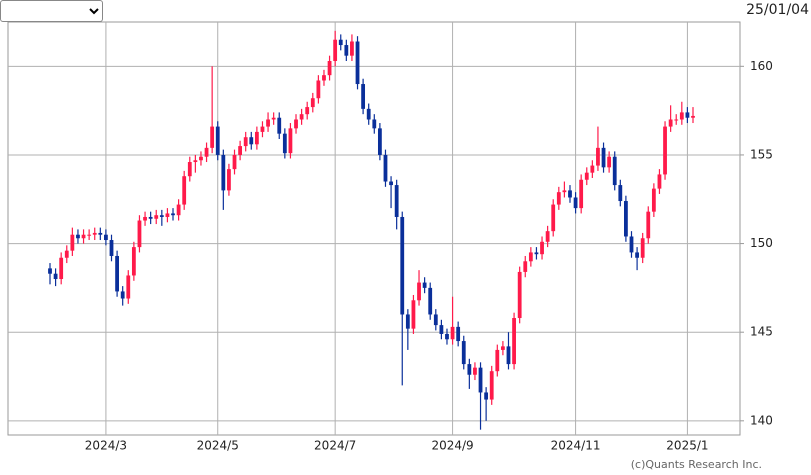  Describe the element at coordinates (687, 446) in the screenshot. I see `x-tick-label: 2025/1` at that location.